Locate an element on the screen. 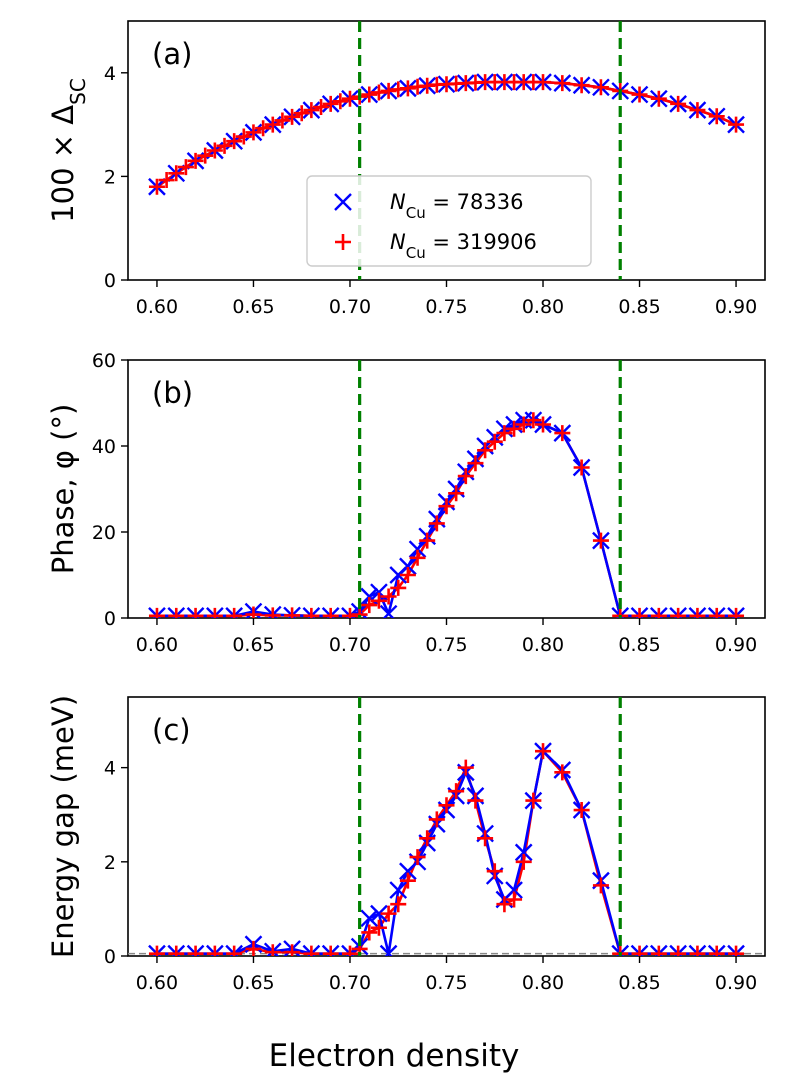  y-axis-label-subscript: SC is located at coordinates (78, 91).